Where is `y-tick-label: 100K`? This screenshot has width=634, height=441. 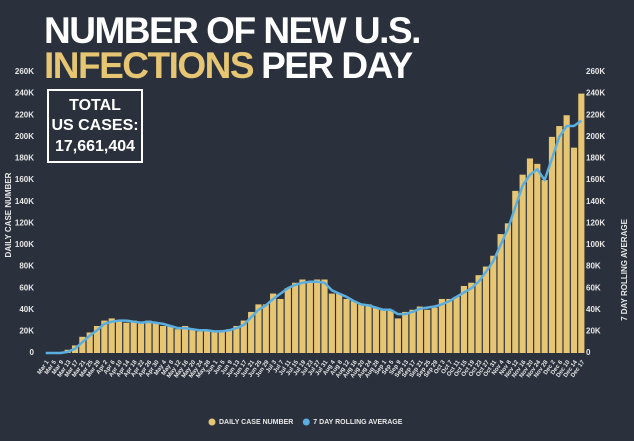 y-tick-label: 100K is located at coordinates (24, 244).